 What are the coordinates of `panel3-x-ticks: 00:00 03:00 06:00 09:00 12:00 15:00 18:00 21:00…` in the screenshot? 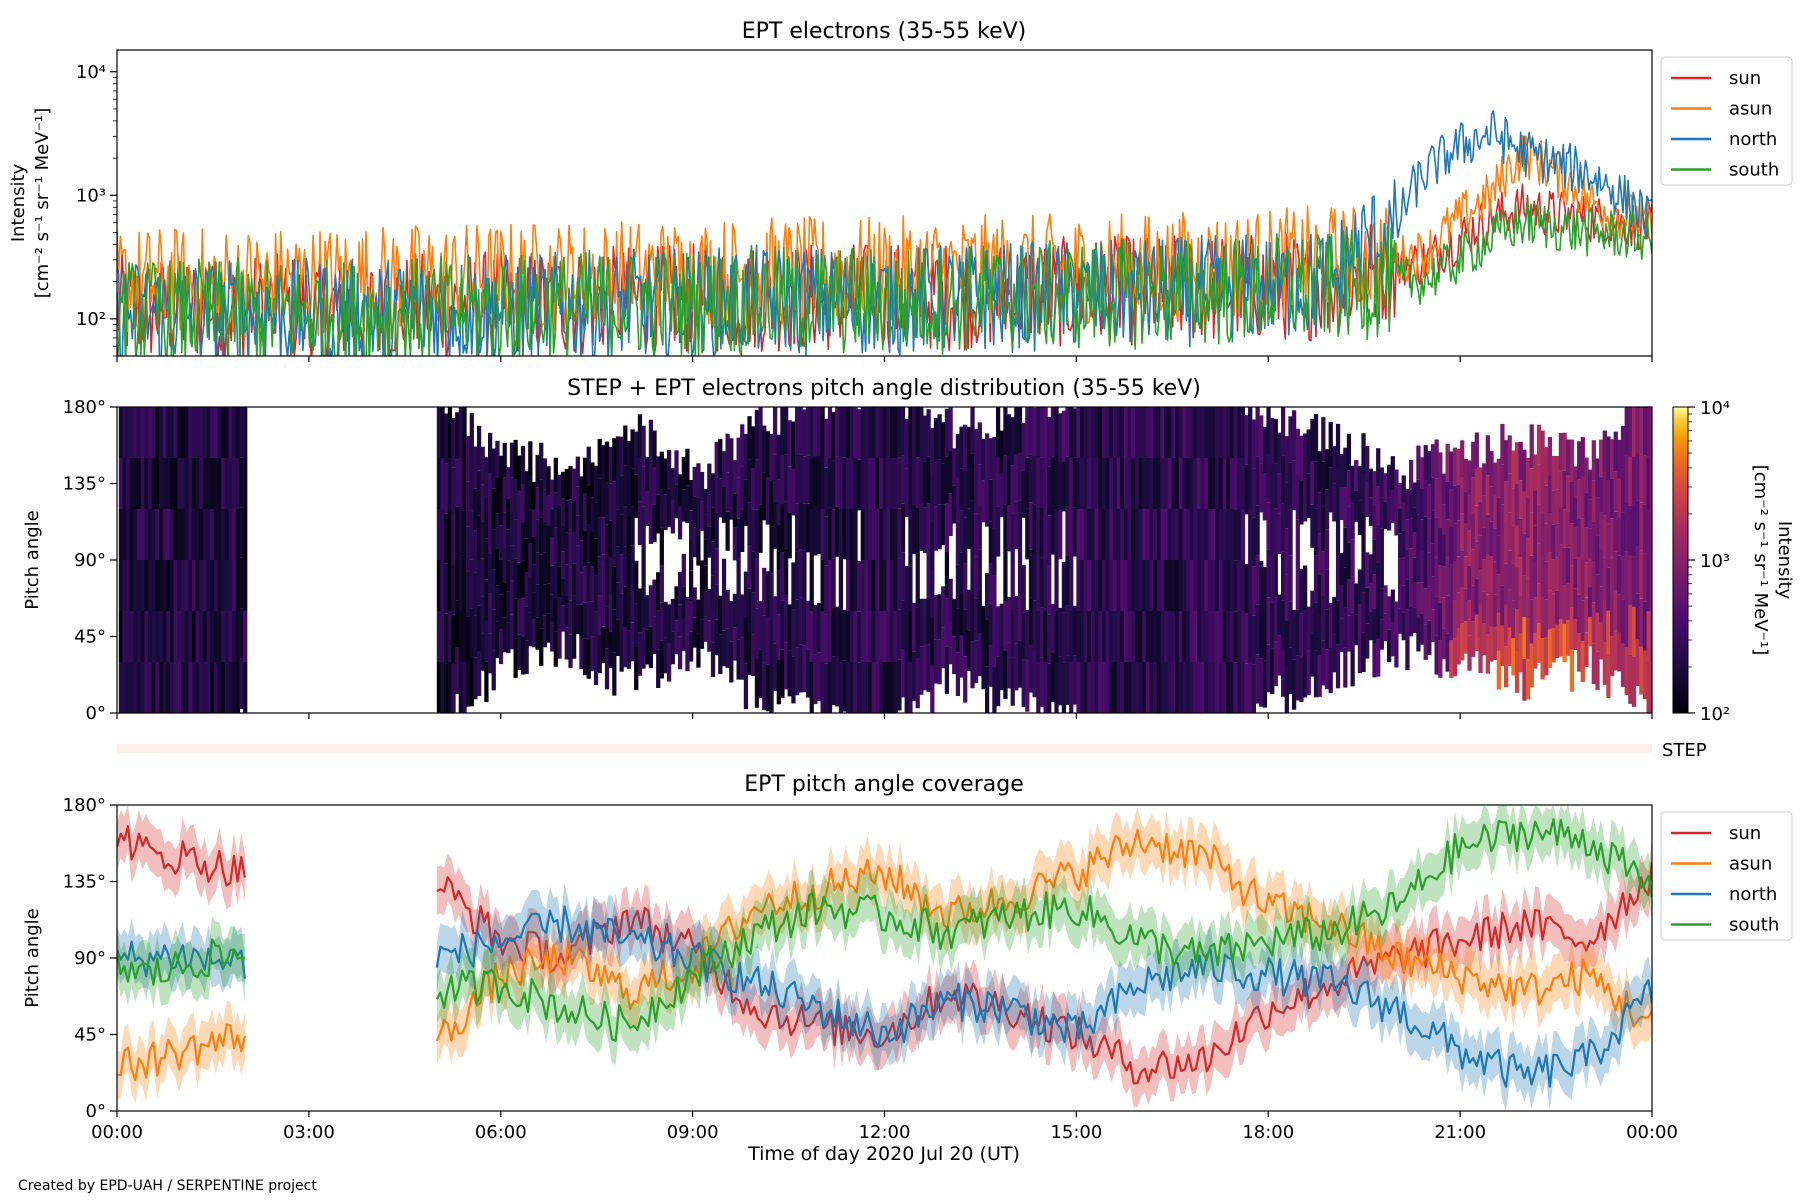 It's located at (884, 1127).